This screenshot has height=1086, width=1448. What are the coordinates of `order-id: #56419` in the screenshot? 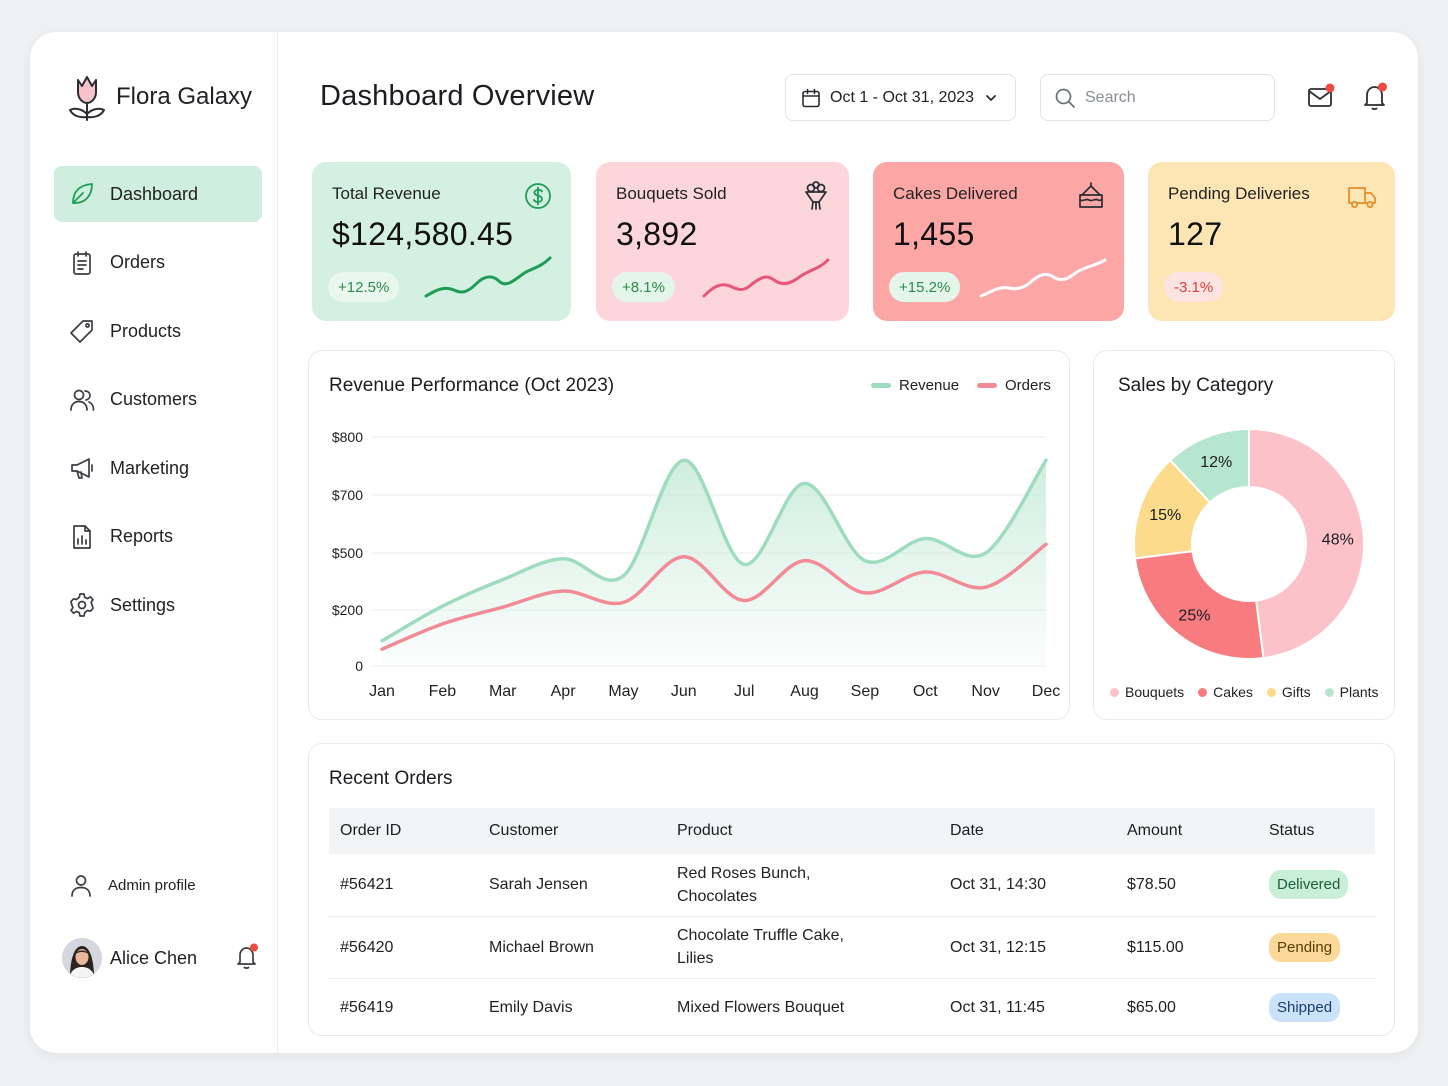 It's located at (367, 1007).